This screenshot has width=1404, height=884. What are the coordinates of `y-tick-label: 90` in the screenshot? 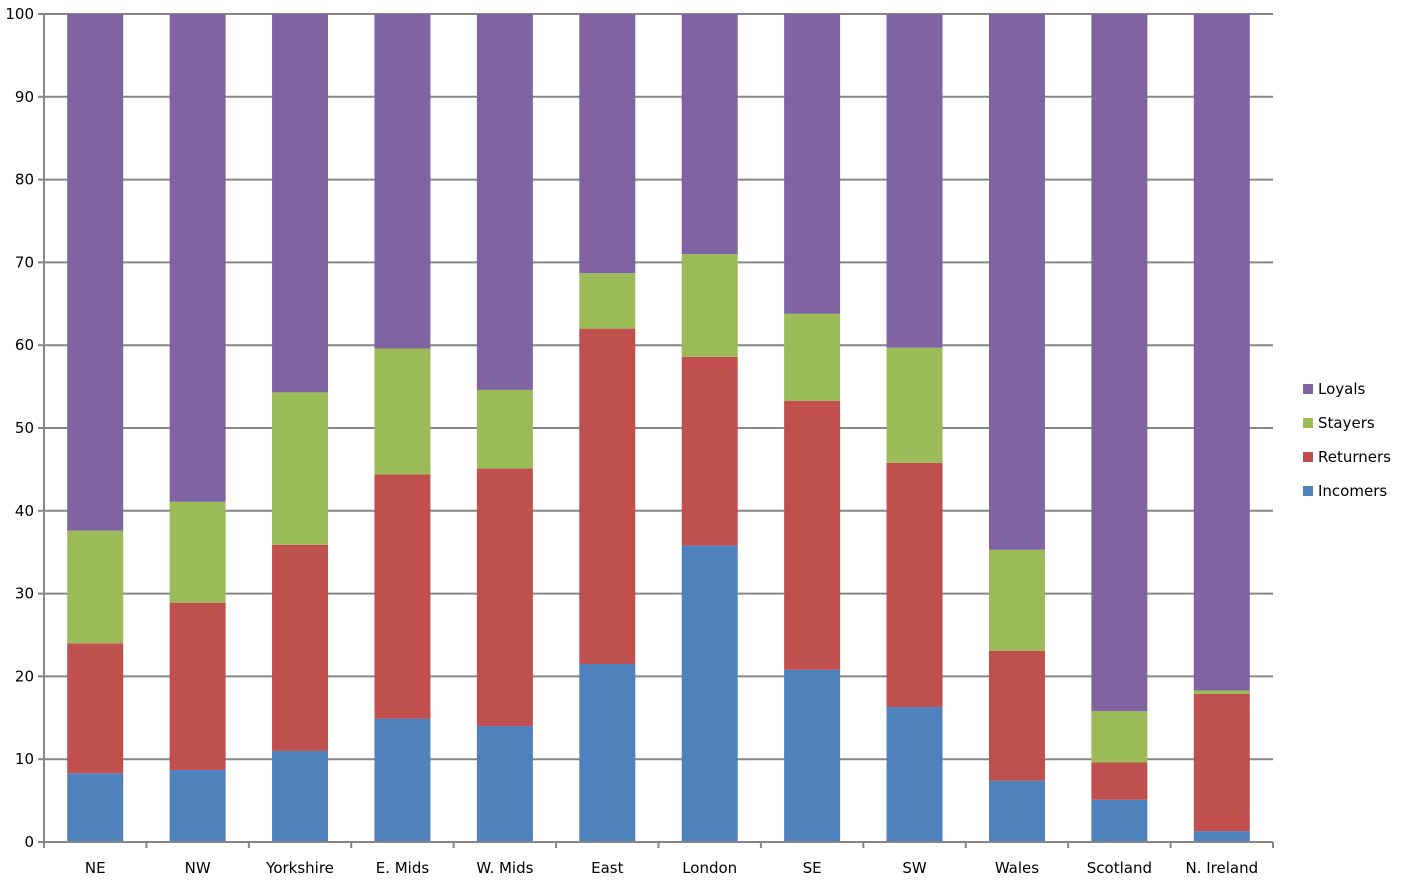 It's located at (24, 97).